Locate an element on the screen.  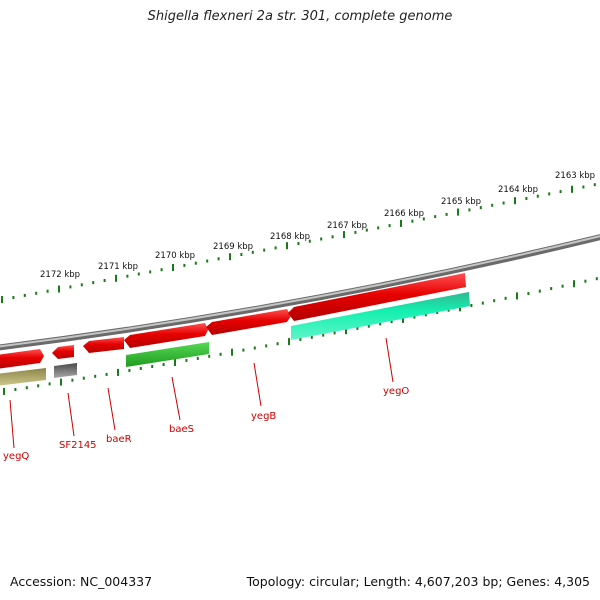
gene-label-baeR: baeR is located at coordinates (119, 439).